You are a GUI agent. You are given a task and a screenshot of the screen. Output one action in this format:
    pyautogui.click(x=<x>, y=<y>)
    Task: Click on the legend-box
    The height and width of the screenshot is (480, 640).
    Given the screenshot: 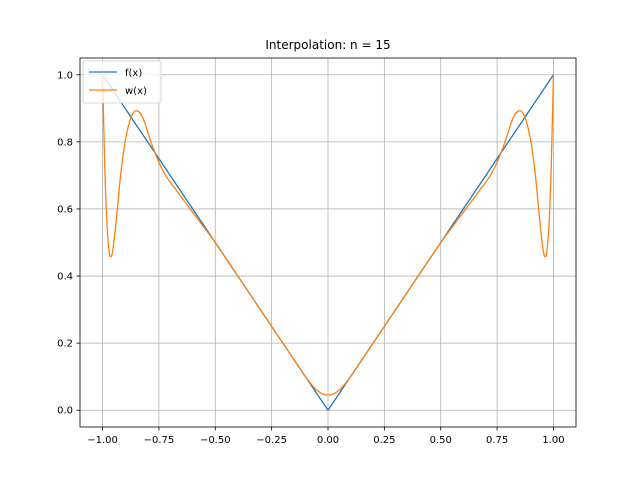 What is the action you would take?
    pyautogui.click(x=122, y=82)
    